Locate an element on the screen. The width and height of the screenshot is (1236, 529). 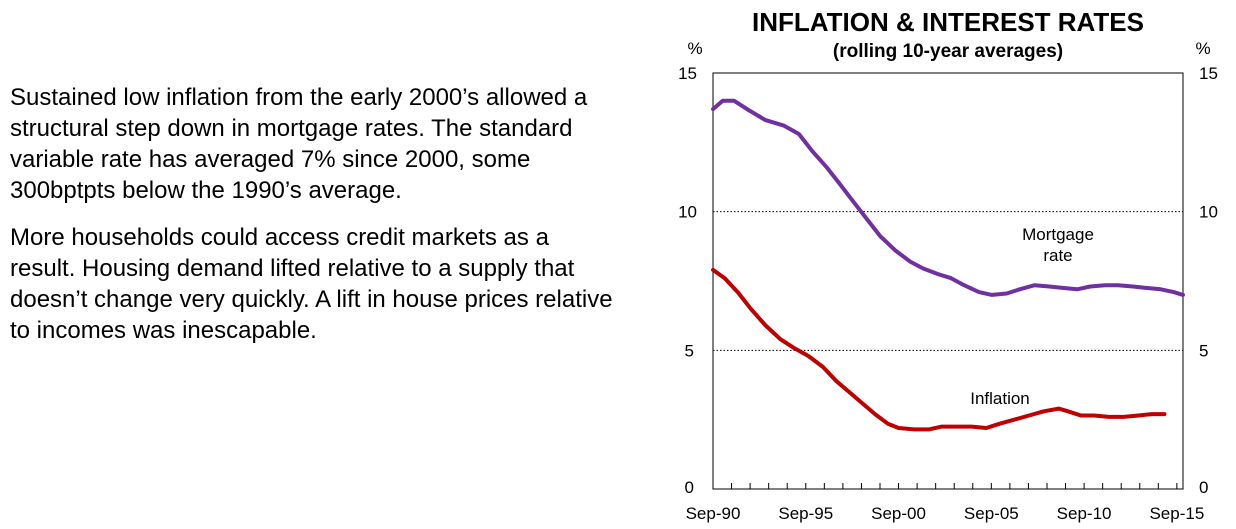
y-tick-label-right-0: 0 is located at coordinates (1203, 487).